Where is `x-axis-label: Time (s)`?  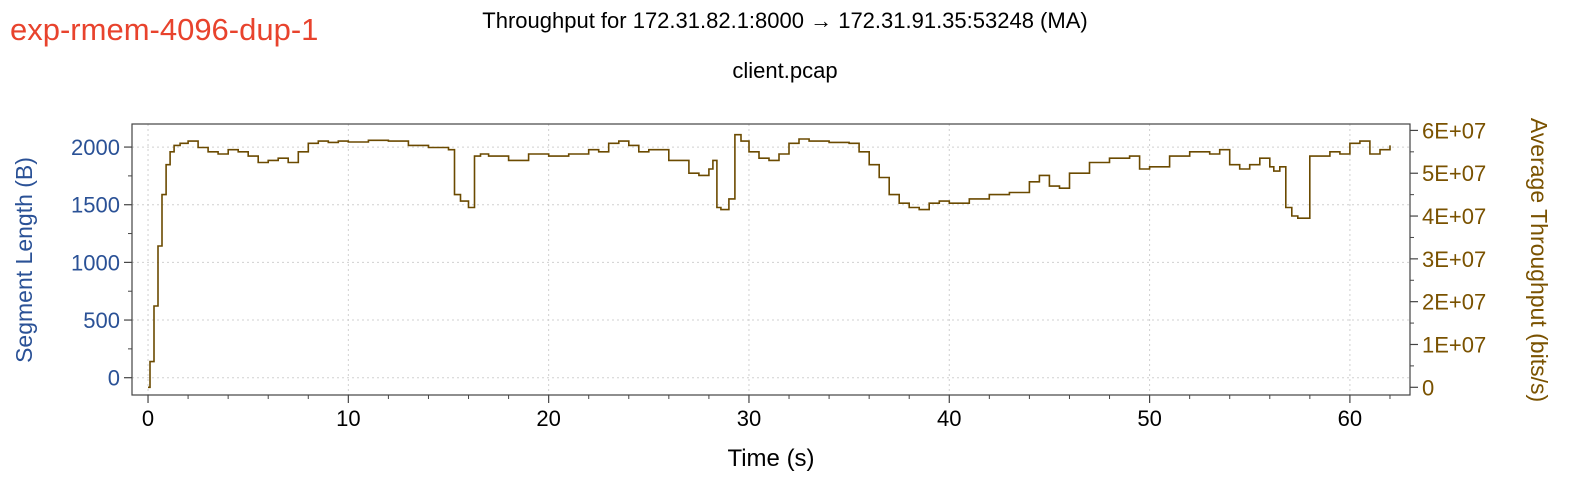 x-axis-label: Time (s) is located at coordinates (770, 458).